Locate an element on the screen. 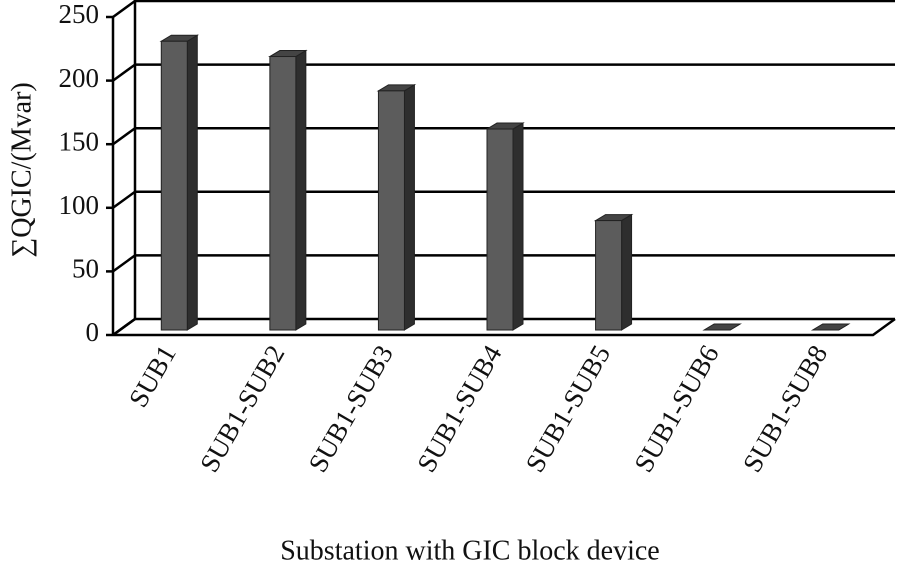 This screenshot has height=572, width=900. x-tick-label: SUB1-SUB3 is located at coordinates (350, 408).